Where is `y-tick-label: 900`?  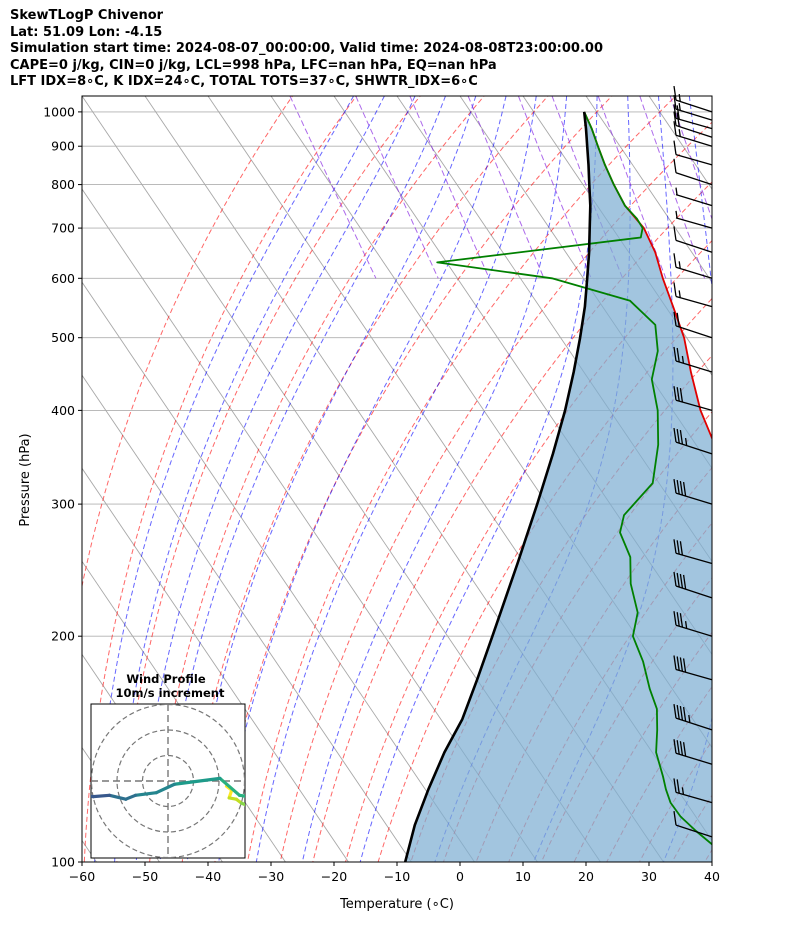 y-tick-label: 900 is located at coordinates (63, 146).